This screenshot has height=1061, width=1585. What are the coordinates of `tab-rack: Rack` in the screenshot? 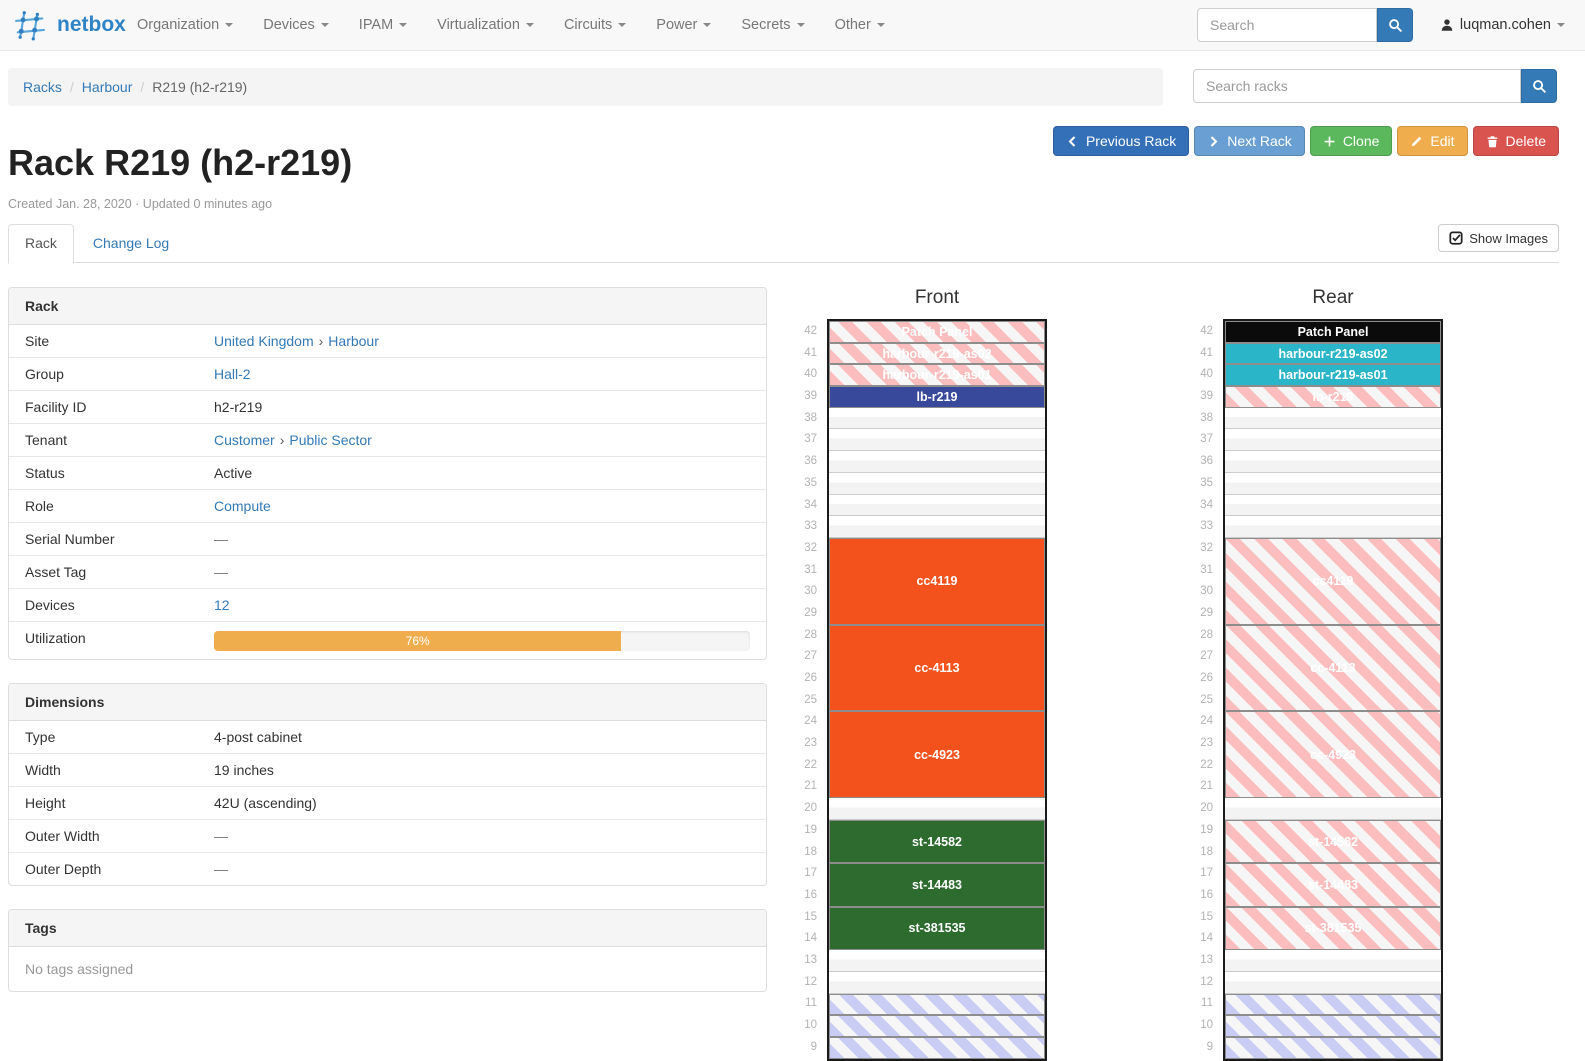 It's located at (41, 244).